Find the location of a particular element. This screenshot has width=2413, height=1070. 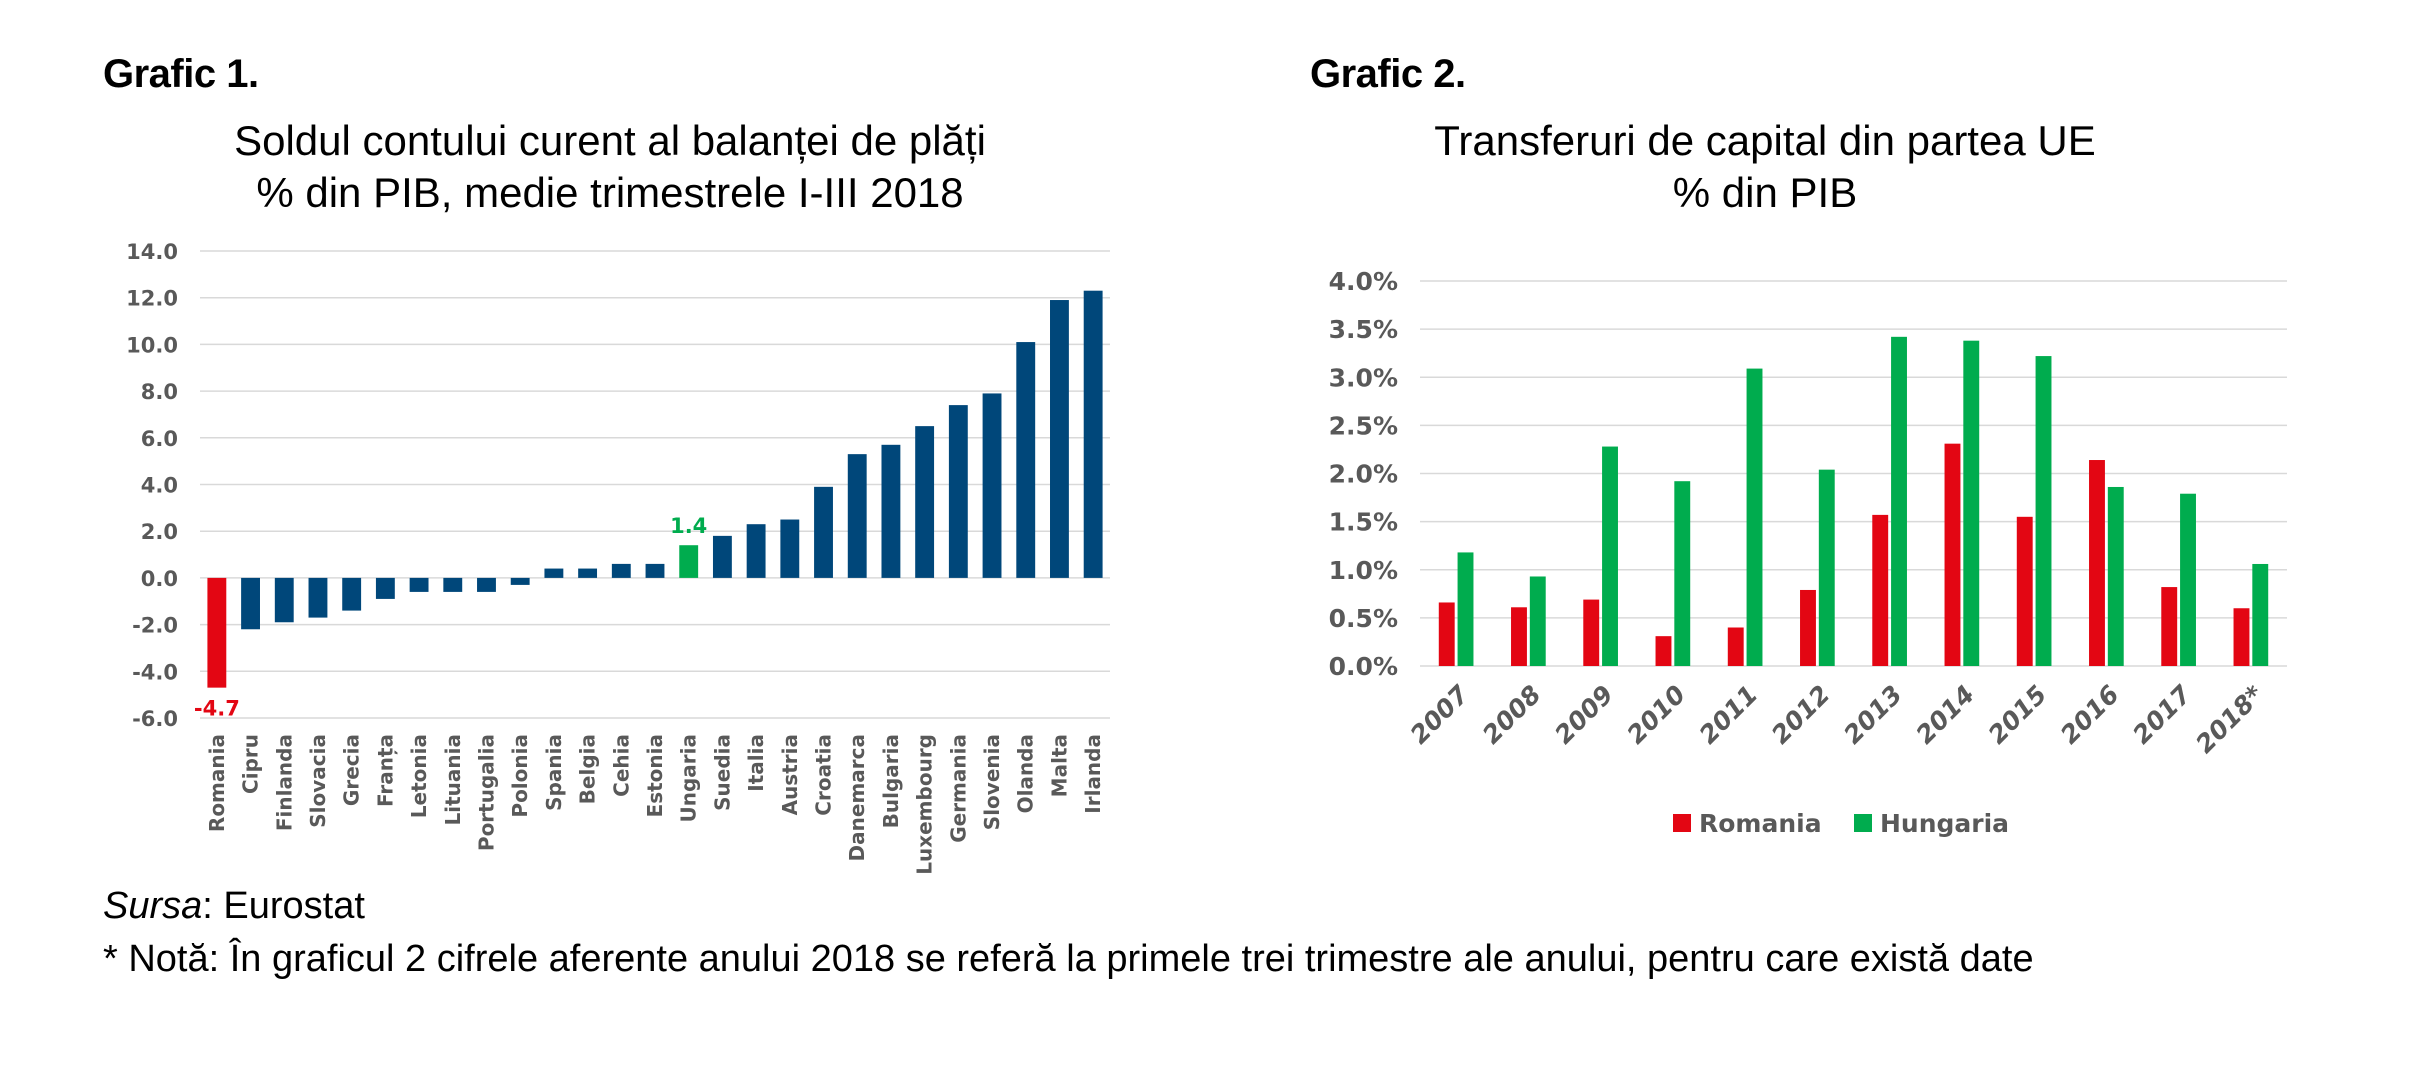

bar-slovenia is located at coordinates (992, 485).